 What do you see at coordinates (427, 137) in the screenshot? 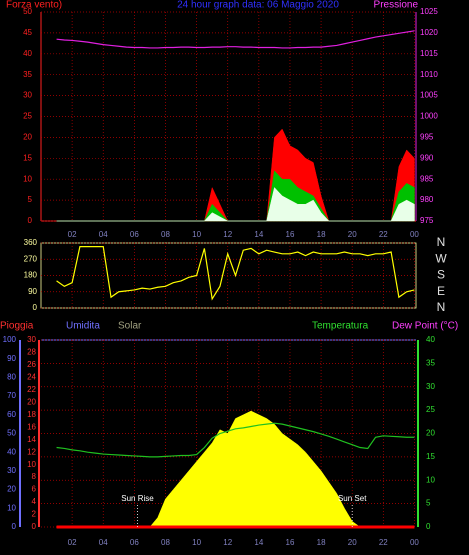
I see `y-tick-label: 995` at bounding box center [427, 137].